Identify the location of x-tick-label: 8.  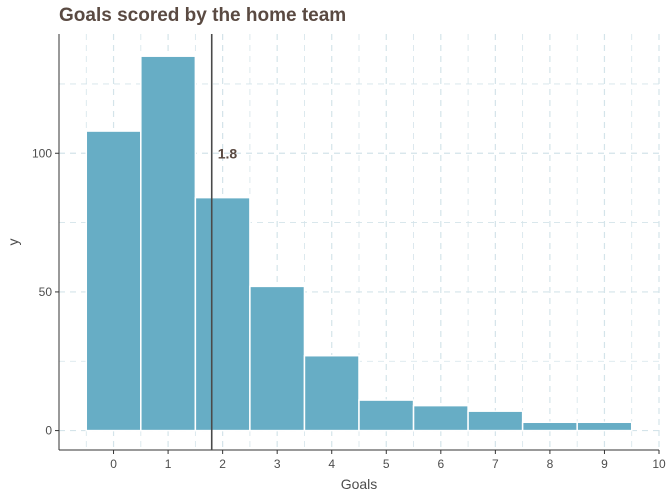
(550, 464).